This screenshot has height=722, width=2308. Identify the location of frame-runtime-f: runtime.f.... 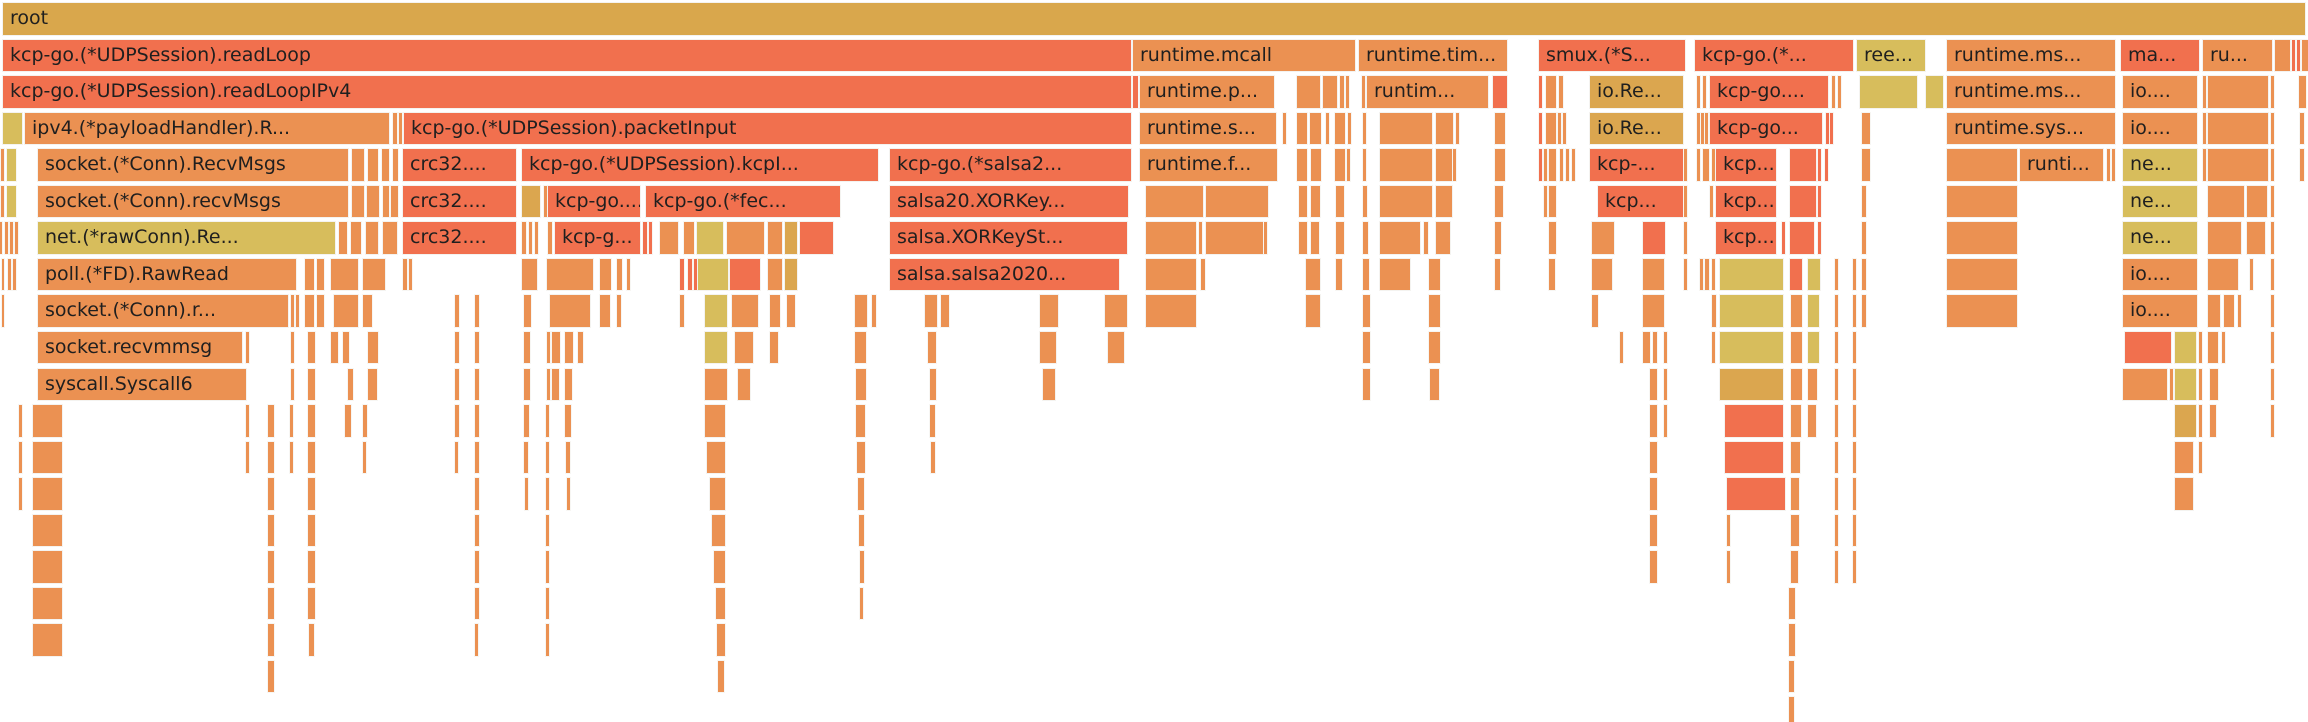
(1208, 165).